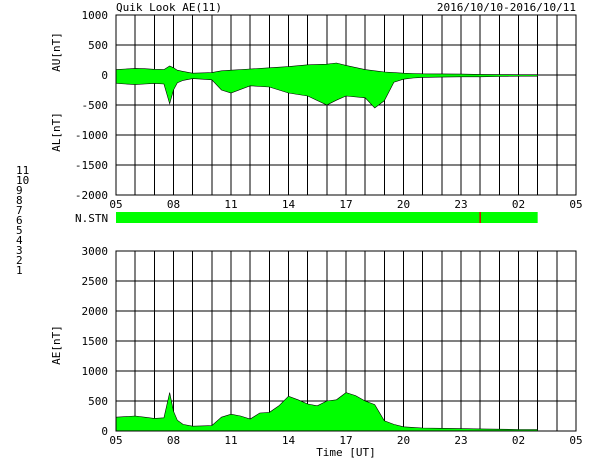  I want to click on y-tick-label: -1500, so click(91, 165).